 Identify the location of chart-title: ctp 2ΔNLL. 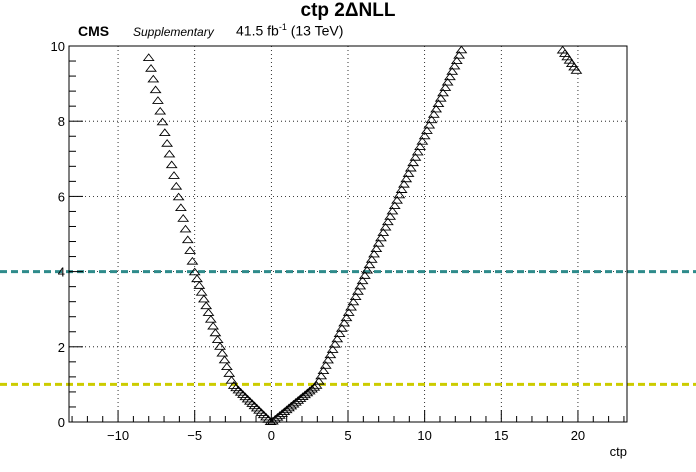
(348, 10).